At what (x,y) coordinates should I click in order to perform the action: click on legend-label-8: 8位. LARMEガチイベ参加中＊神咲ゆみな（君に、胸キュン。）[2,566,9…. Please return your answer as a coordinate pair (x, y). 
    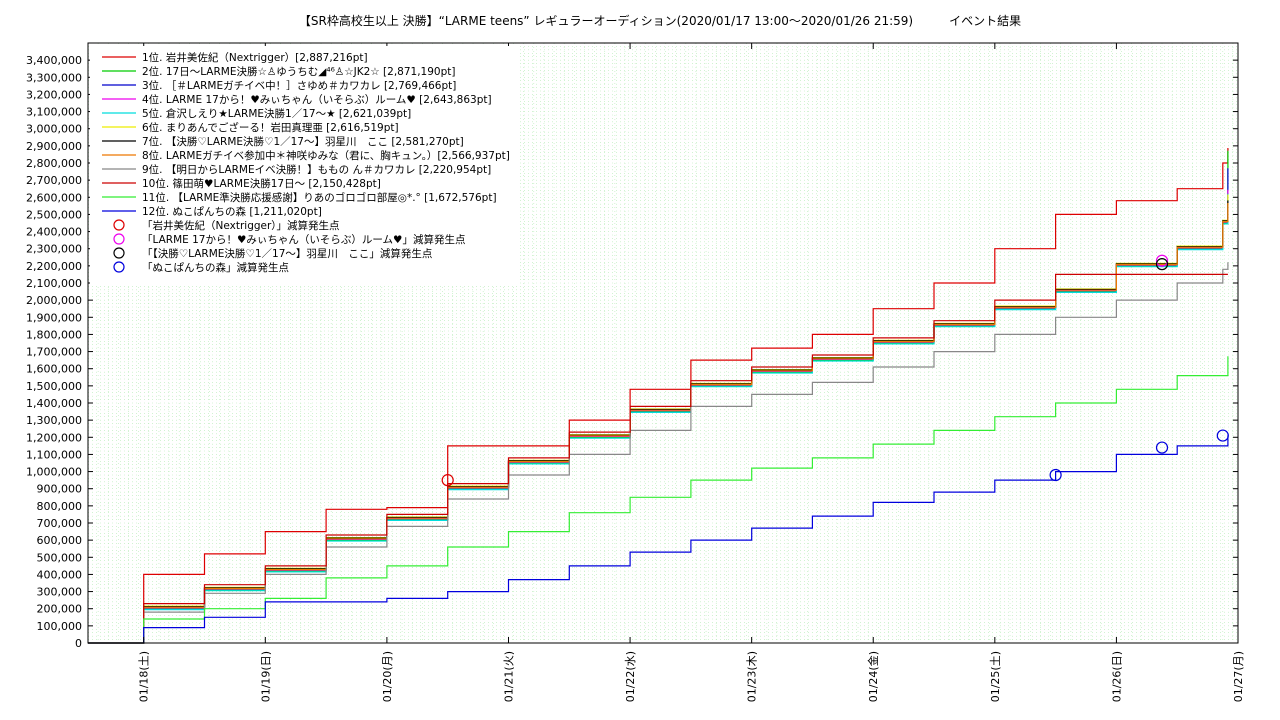
    Looking at the image, I should click on (326, 155).